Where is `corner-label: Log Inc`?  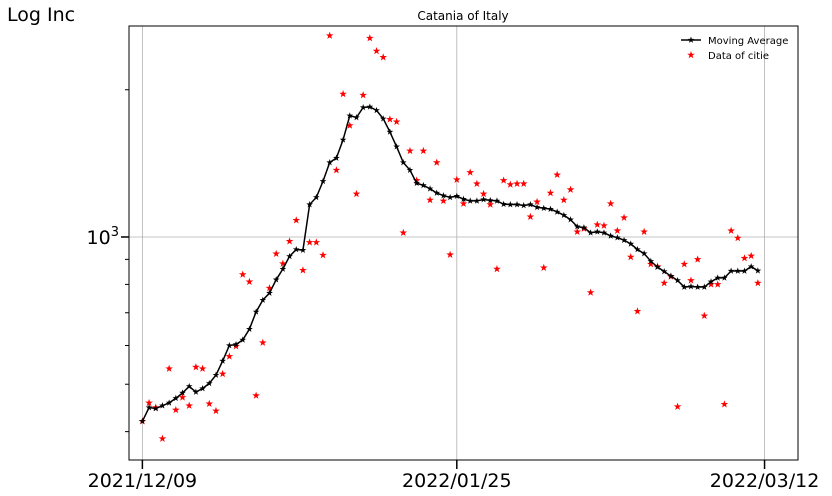 corner-label: Log Inc is located at coordinates (41, 15).